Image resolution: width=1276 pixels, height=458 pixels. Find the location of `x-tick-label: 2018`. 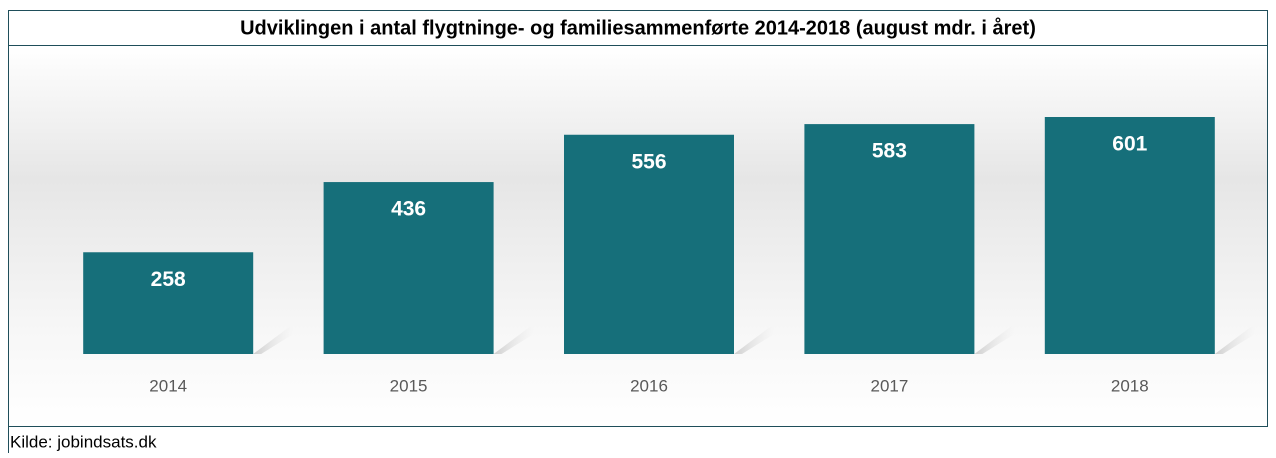

x-tick-label: 2018 is located at coordinates (1130, 385).